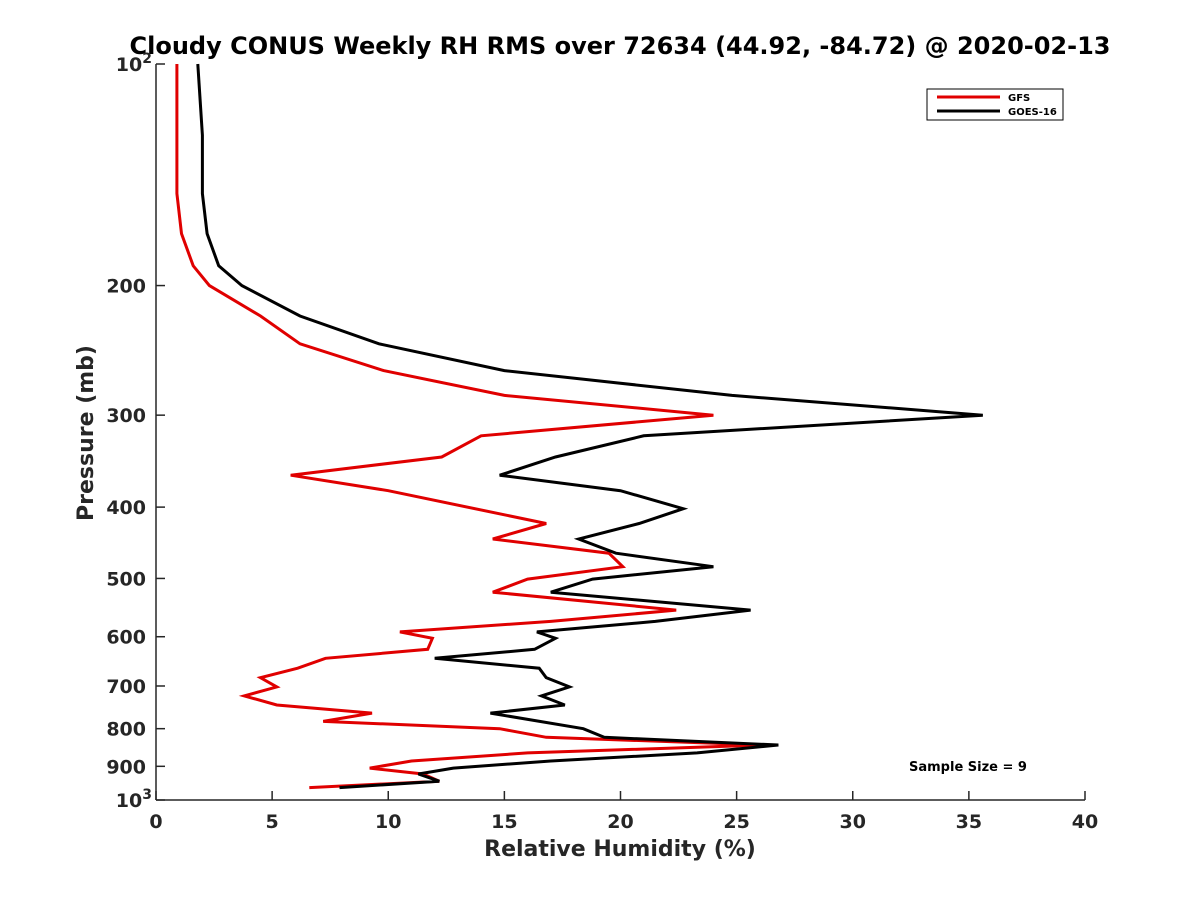  What do you see at coordinates (1032, 112) in the screenshot?
I see `legend-label-goes-16: GOES-16` at bounding box center [1032, 112].